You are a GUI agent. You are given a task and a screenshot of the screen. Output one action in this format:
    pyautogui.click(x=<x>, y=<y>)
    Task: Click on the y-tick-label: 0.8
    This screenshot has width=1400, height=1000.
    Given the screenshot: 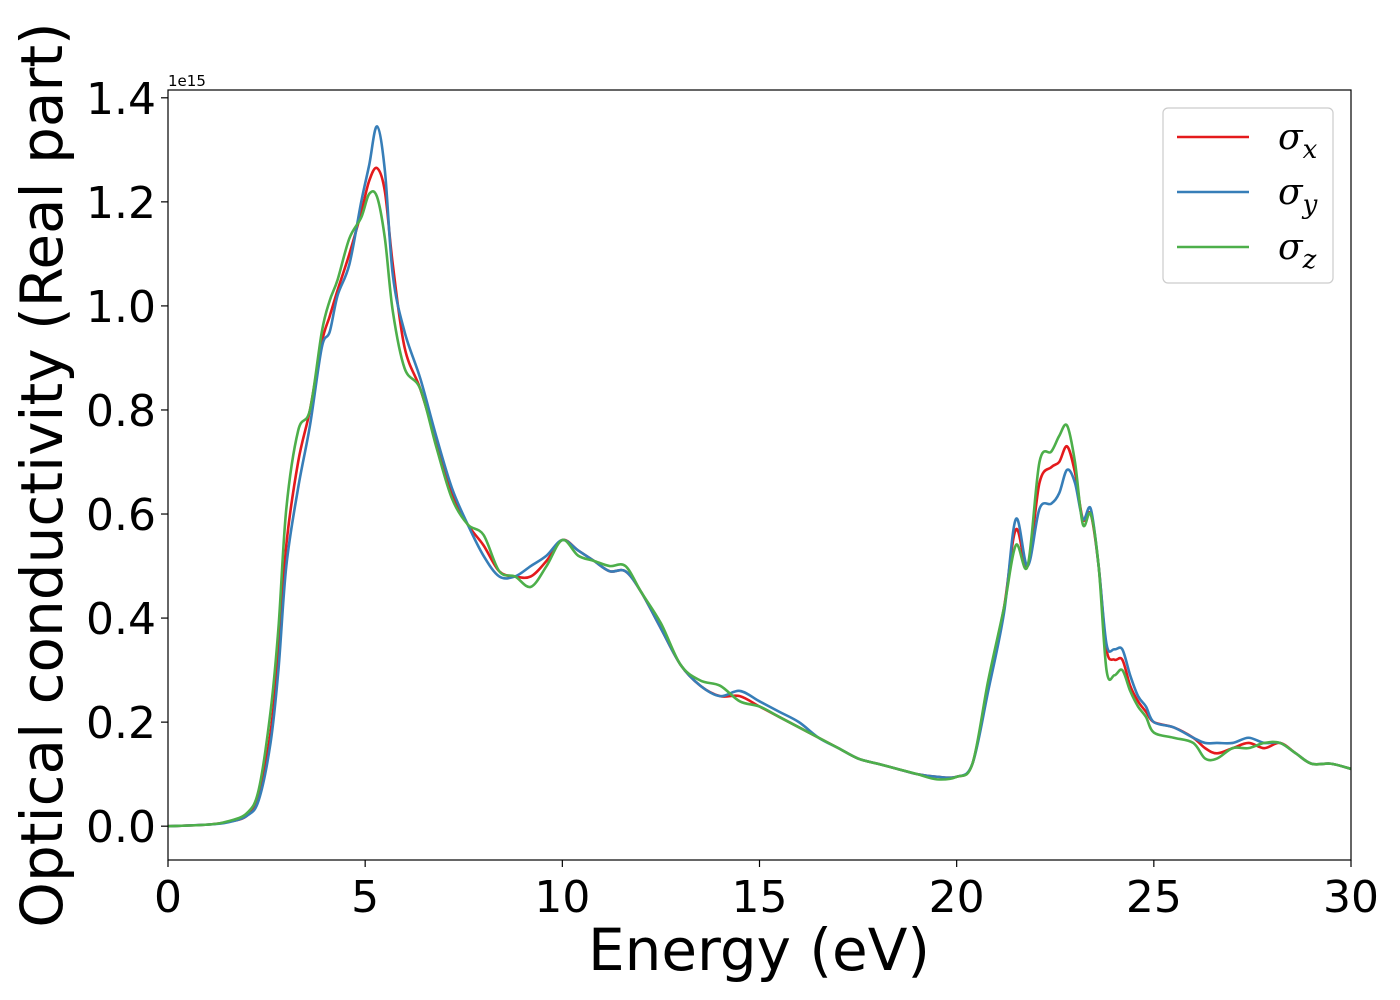 What is the action you would take?
    pyautogui.click(x=121, y=411)
    